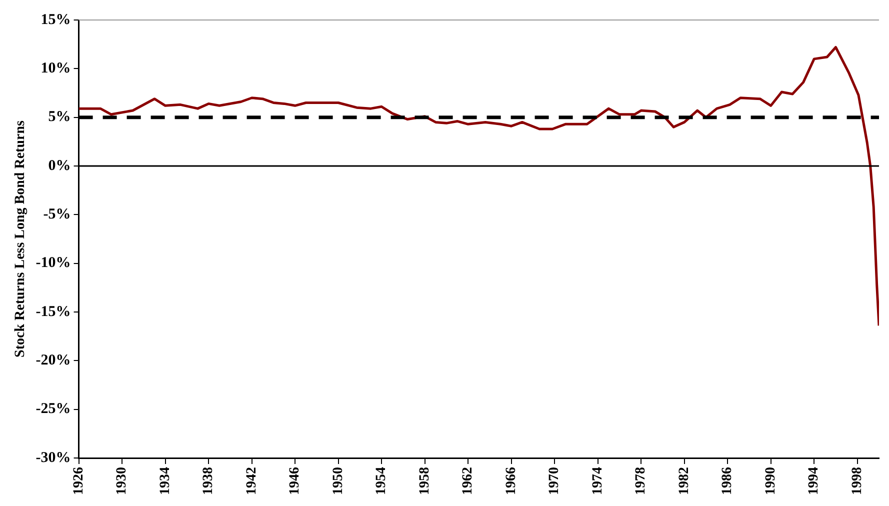  Describe the element at coordinates (165, 481) in the screenshot. I see `x-tick-label: 1934` at that location.